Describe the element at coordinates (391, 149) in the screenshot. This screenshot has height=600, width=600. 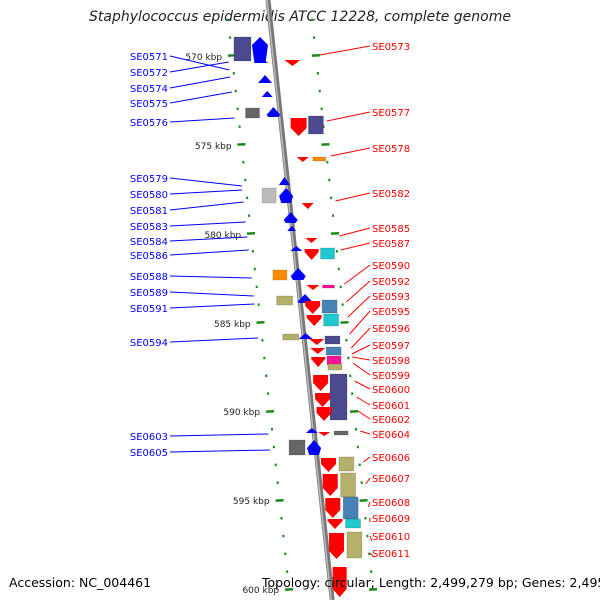
I see `gene-label-se0578: SE0578` at that location.